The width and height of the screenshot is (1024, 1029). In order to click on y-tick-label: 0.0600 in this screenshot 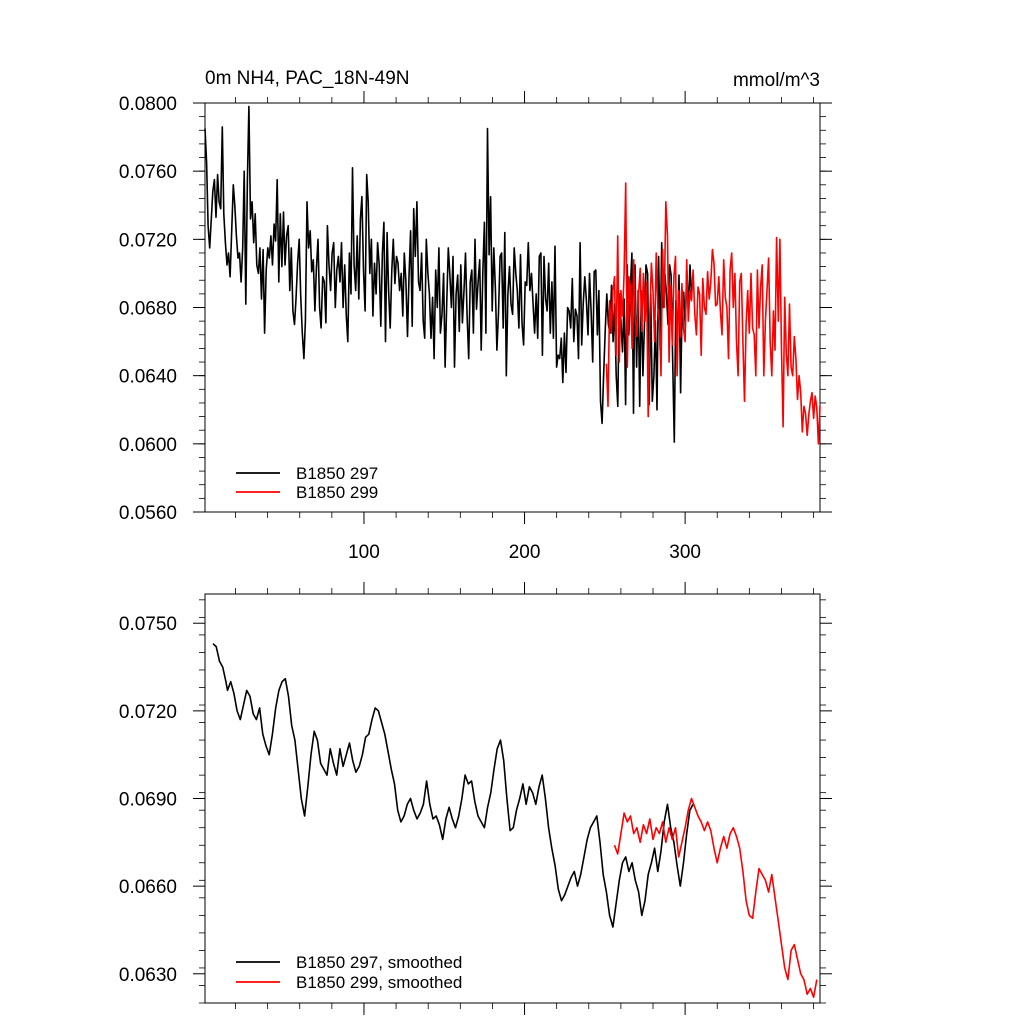, I will do `click(148, 445)`.